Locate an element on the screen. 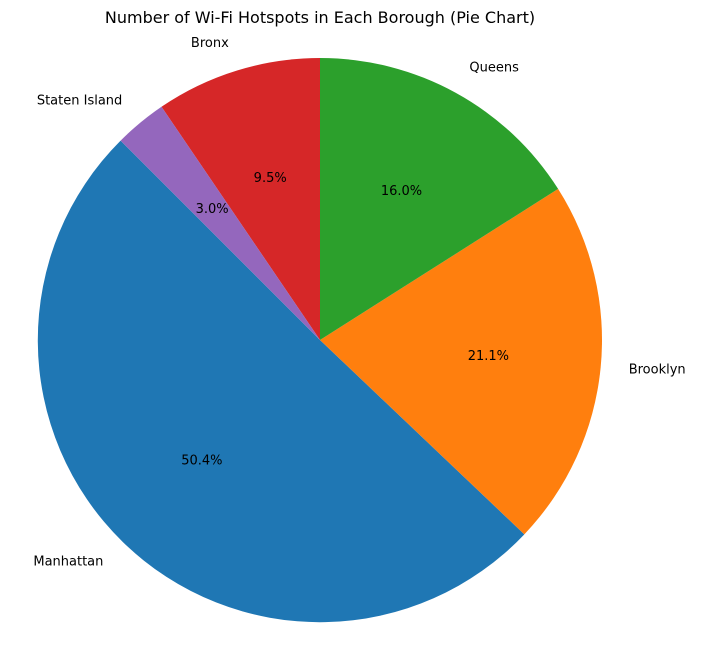 The height and width of the screenshot is (658, 701). pct-label-staten-island: 3.0% is located at coordinates (212, 209).